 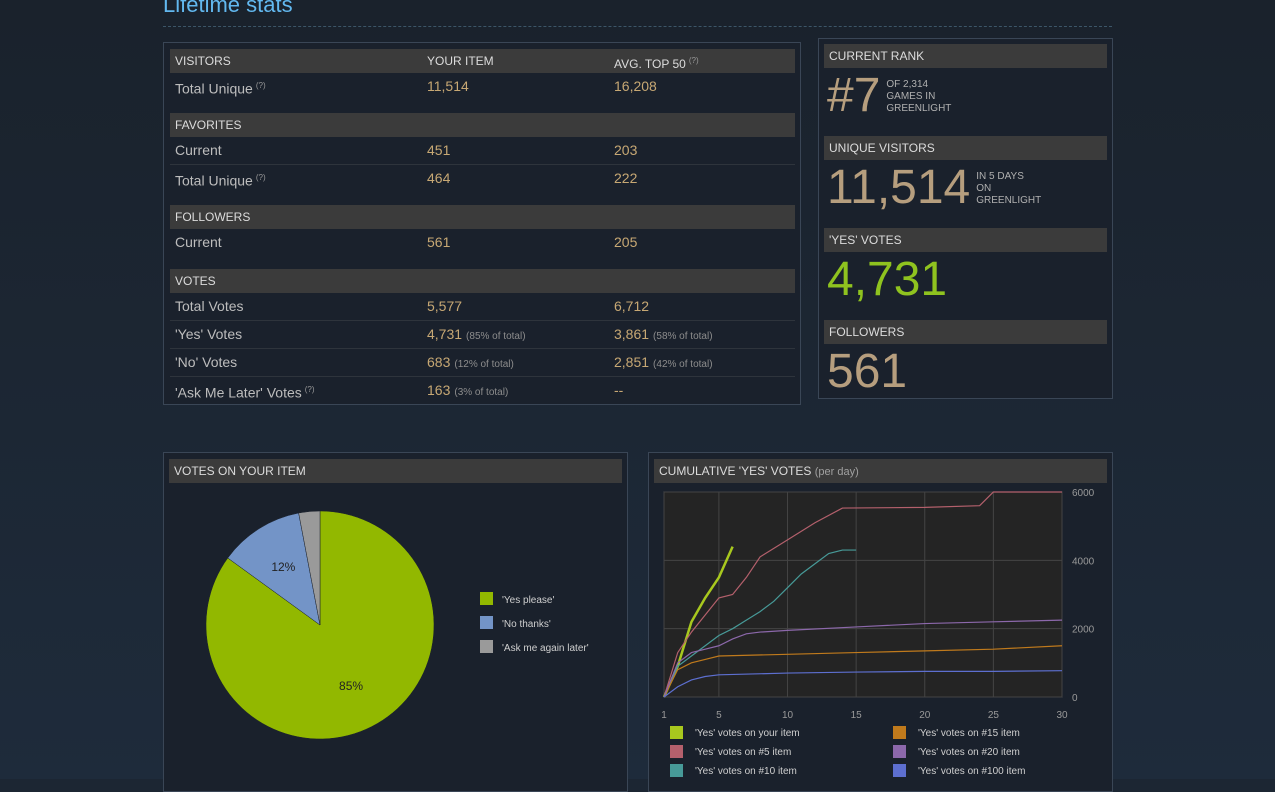 What do you see at coordinates (788, 715) in the screenshot?
I see `x-tick-label: 10` at bounding box center [788, 715].